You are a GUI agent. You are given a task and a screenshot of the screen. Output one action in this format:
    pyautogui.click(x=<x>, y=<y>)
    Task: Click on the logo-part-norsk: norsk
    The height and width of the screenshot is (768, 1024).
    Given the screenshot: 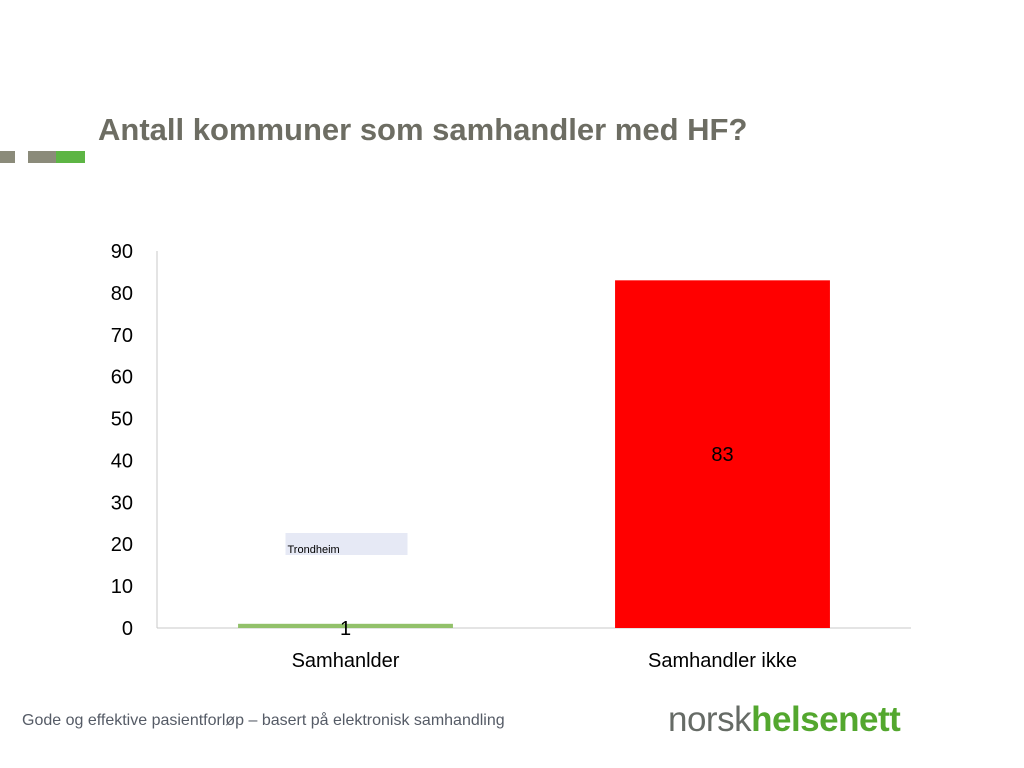 What is the action you would take?
    pyautogui.click(x=710, y=719)
    